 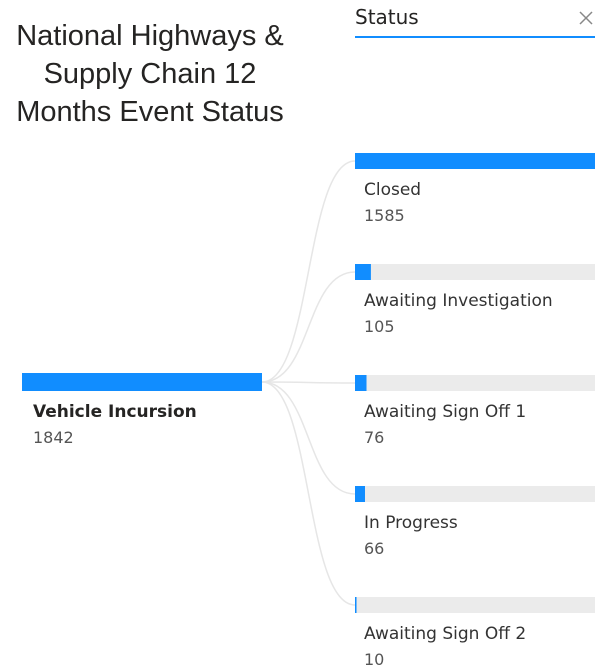 What do you see at coordinates (374, 437) in the screenshot?
I see `node-value: 76` at bounding box center [374, 437].